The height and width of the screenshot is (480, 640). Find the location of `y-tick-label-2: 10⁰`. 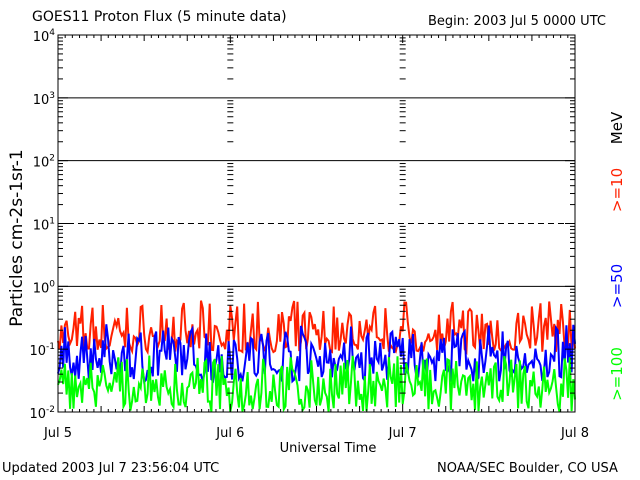

y-tick-label-2: 10⁰ is located at coordinates (44, 287).